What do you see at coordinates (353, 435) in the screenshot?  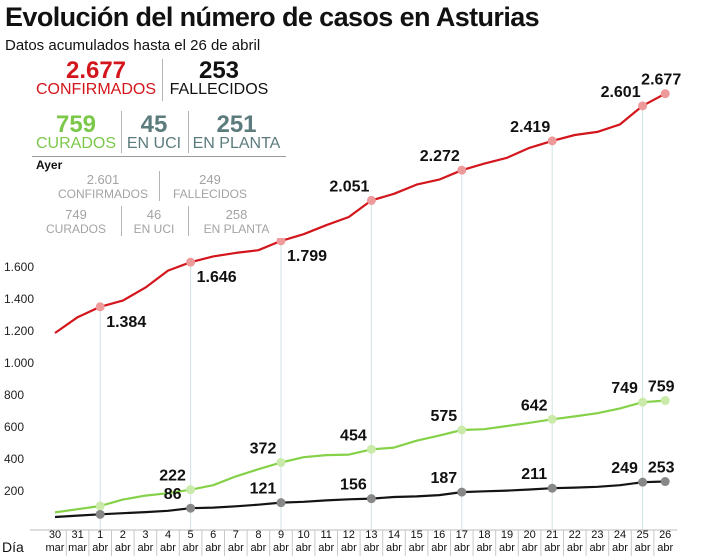 I see `data-label-curados: 454` at bounding box center [353, 435].